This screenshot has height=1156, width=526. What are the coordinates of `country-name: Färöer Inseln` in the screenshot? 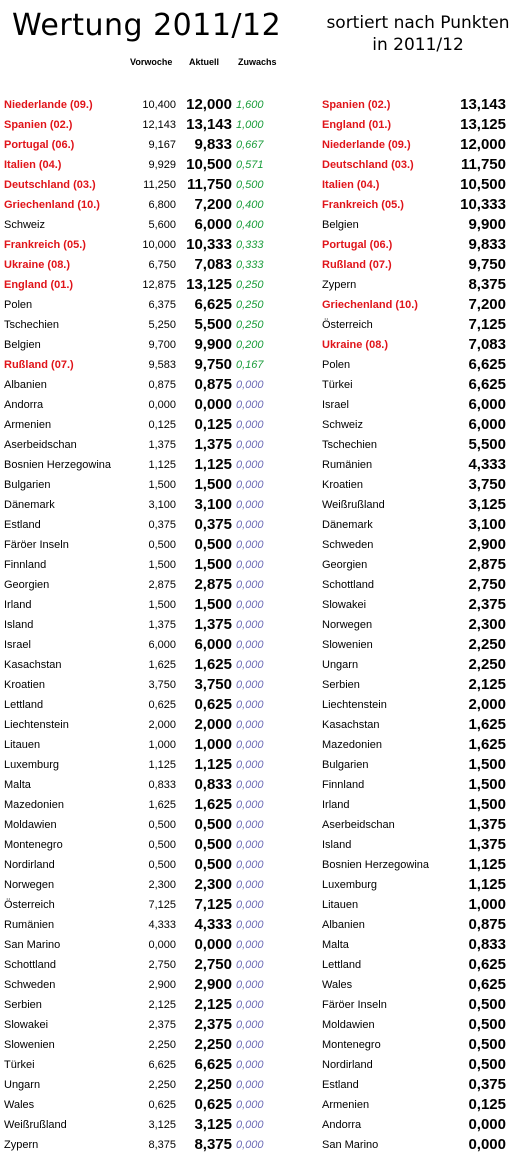 It's located at (36, 545).